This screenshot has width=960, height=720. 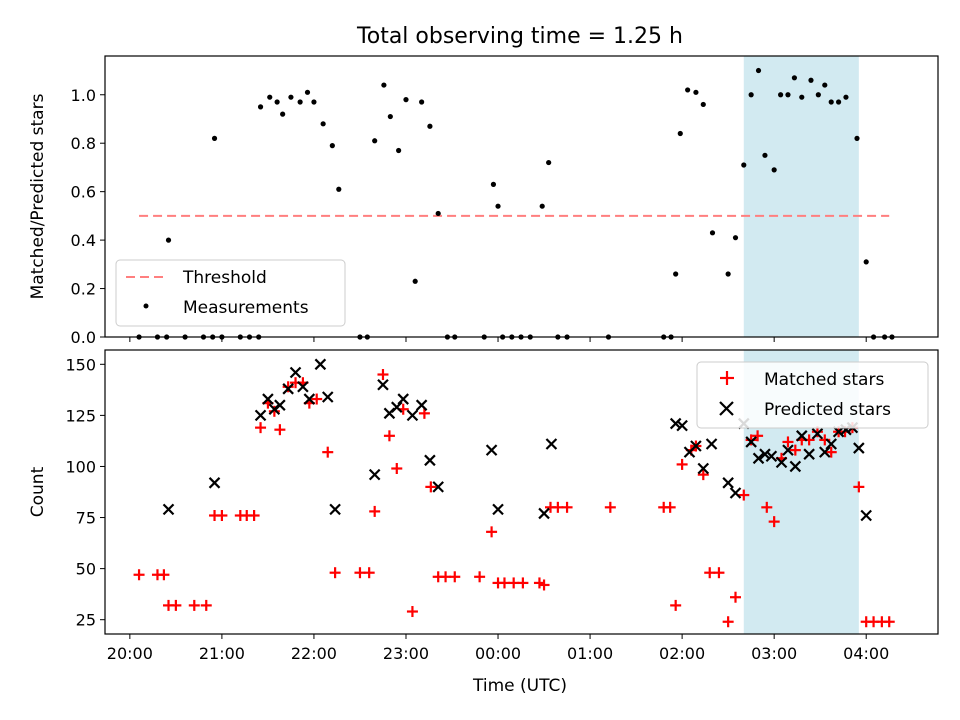 I want to click on x-tick-label: 02:00, so click(x=682, y=653).